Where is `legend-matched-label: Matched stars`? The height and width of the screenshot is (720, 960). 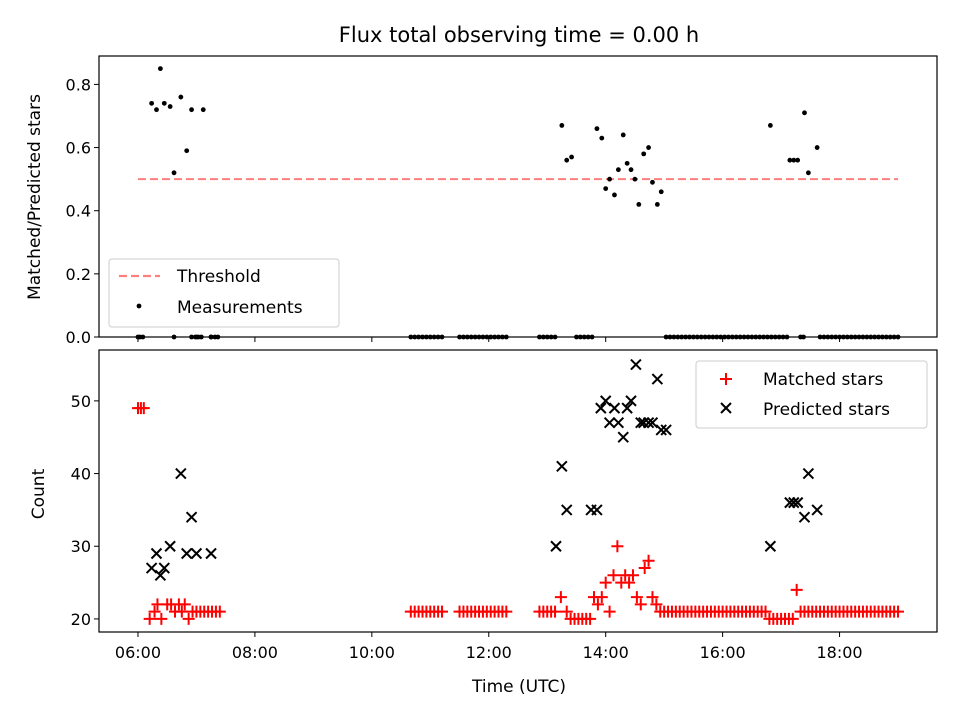
legend-matched-label: Matched stars is located at coordinates (823, 380).